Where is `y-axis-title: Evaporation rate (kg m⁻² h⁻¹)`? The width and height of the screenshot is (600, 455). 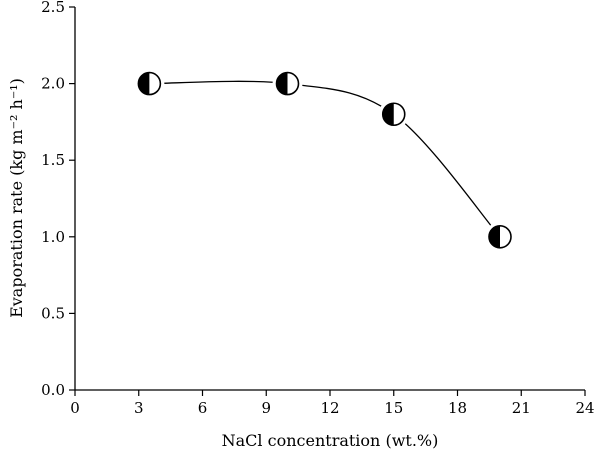
y-axis-title: Evaporation rate (kg m⁻² h⁻¹) is located at coordinates (16, 198).